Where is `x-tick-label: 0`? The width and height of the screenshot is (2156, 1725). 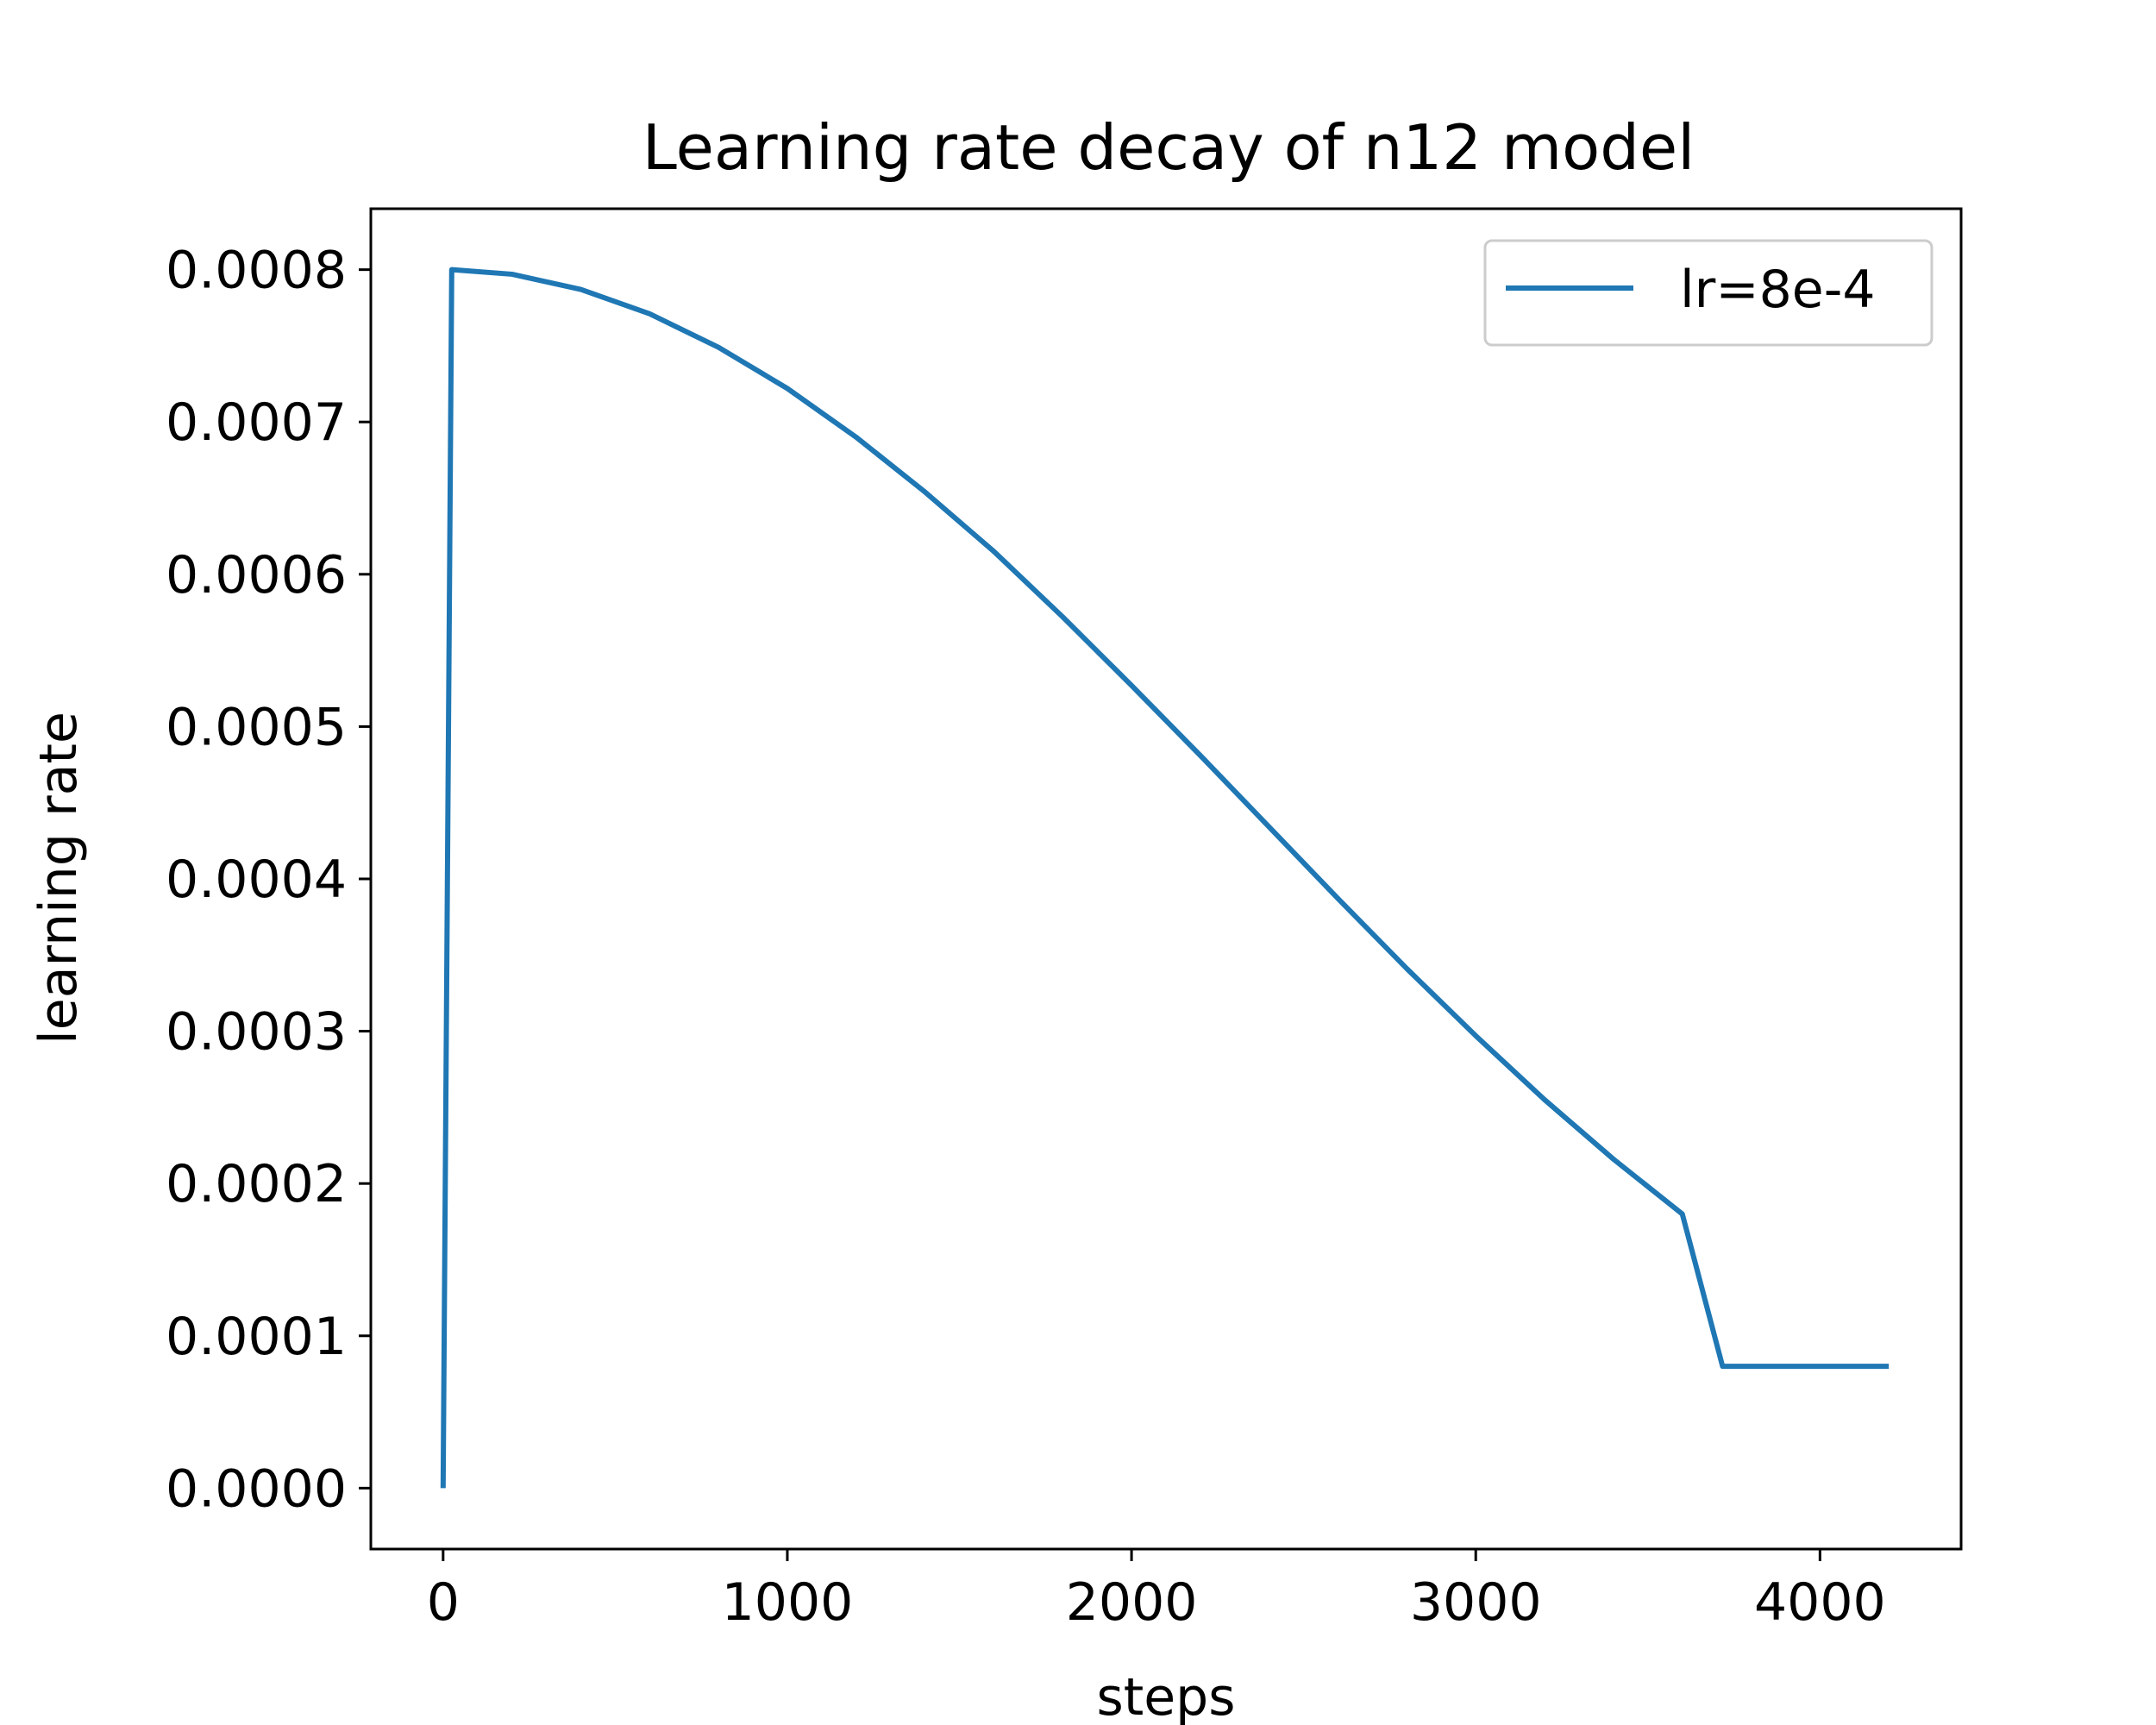
x-tick-label: 0 is located at coordinates (443, 1603).